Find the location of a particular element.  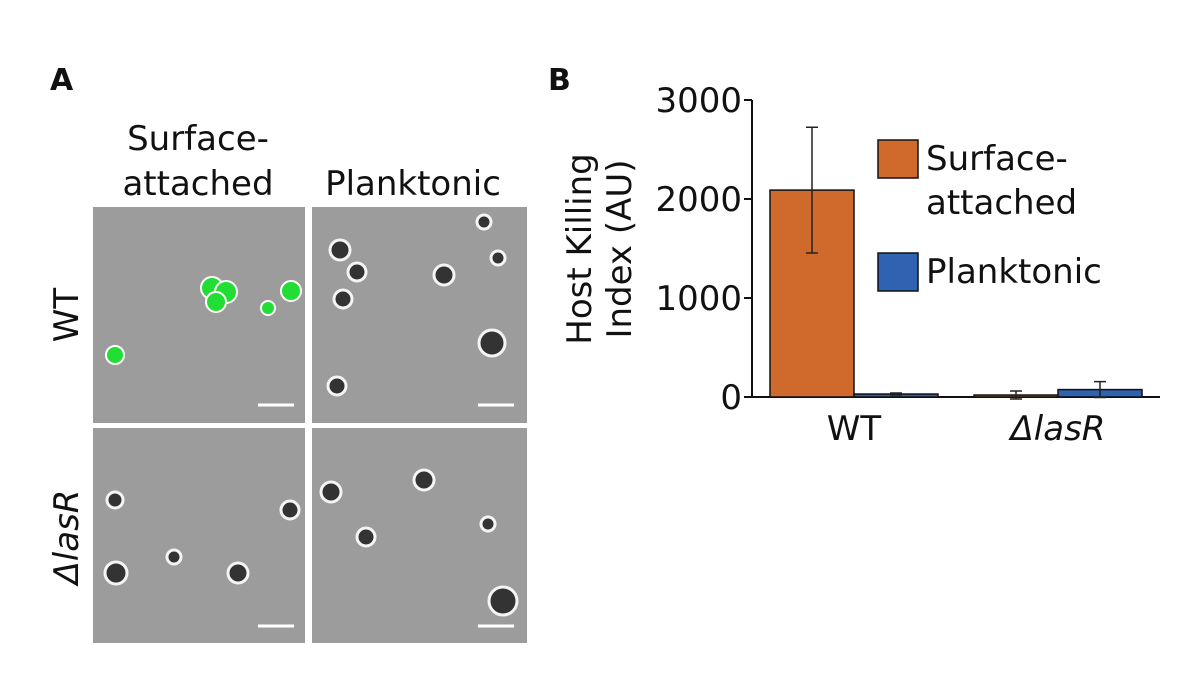

y-tick-label: 2000 is located at coordinates (698, 200).